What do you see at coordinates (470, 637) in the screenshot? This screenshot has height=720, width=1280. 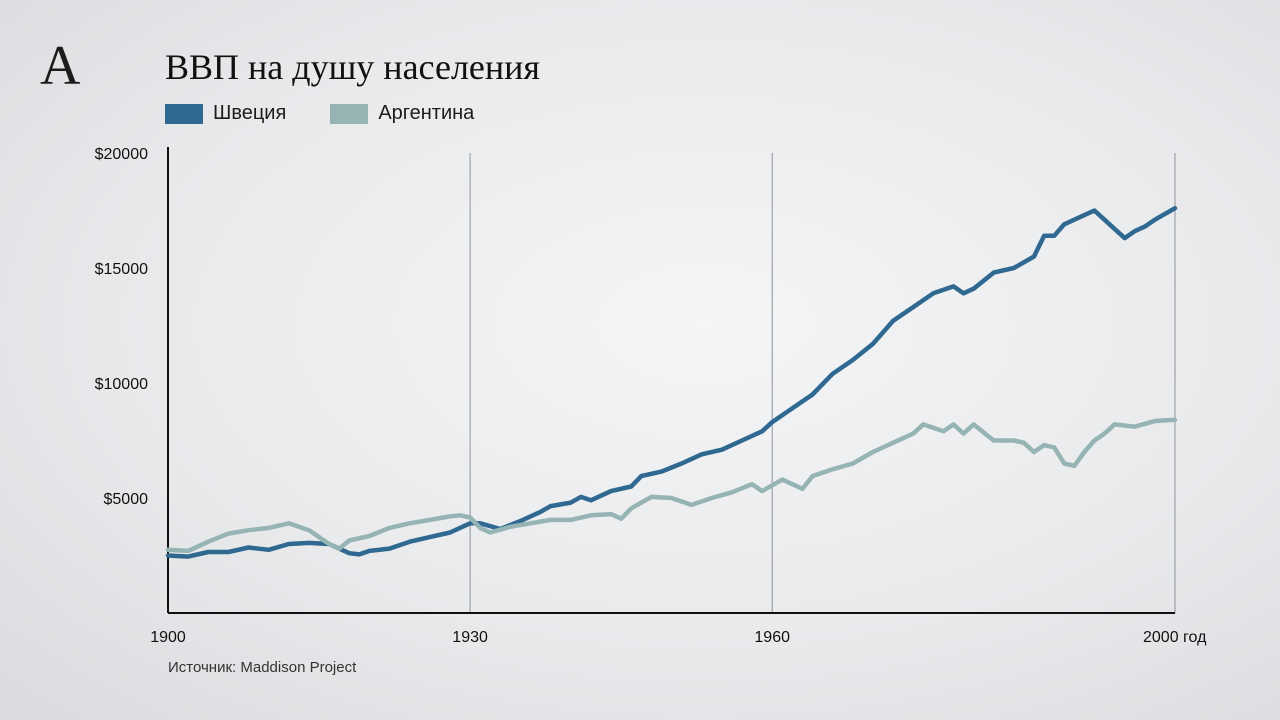 I see `x-tick-label: 1930` at bounding box center [470, 637].